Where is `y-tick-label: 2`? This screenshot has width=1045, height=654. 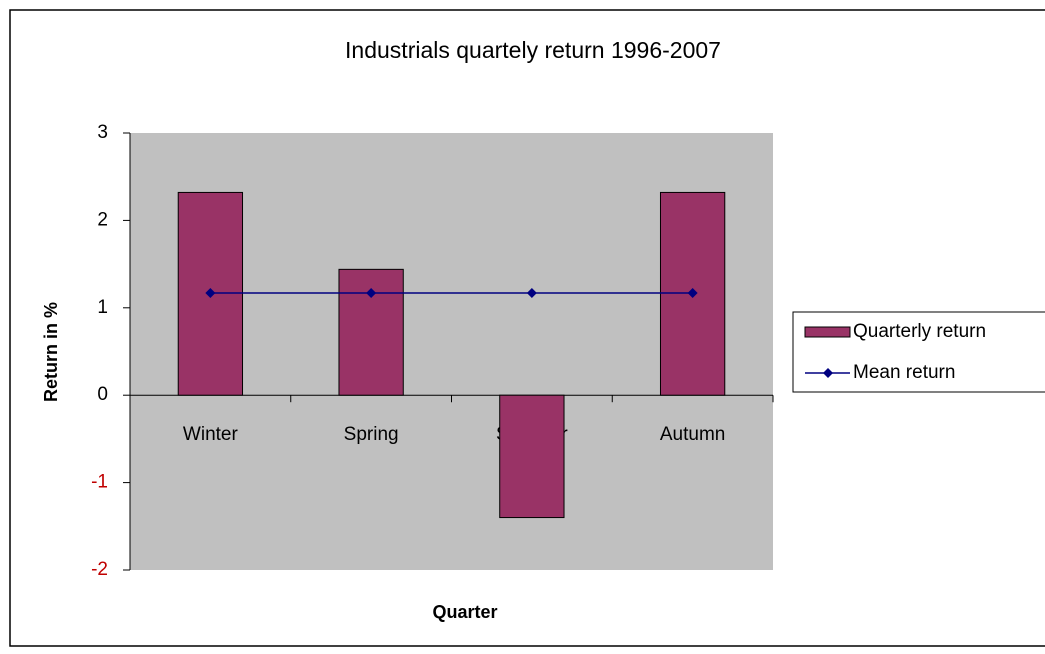 y-tick-label: 2 is located at coordinates (102, 219).